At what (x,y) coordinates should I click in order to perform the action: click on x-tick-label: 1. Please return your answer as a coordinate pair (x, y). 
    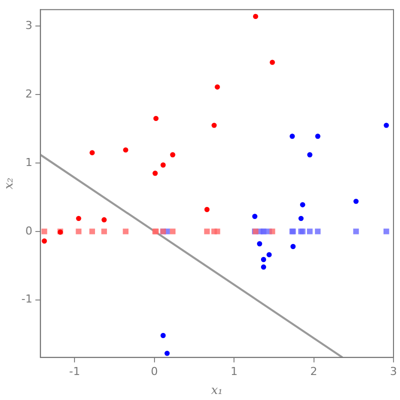
    Looking at the image, I should click on (234, 371).